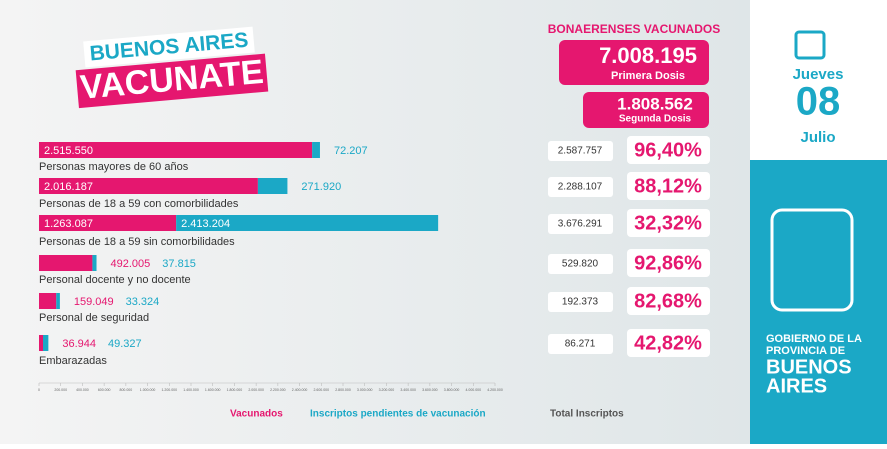 The image size is (887, 449). What do you see at coordinates (321, 390) in the screenshot?
I see `x-tick-label: 2.600.000` at bounding box center [321, 390].